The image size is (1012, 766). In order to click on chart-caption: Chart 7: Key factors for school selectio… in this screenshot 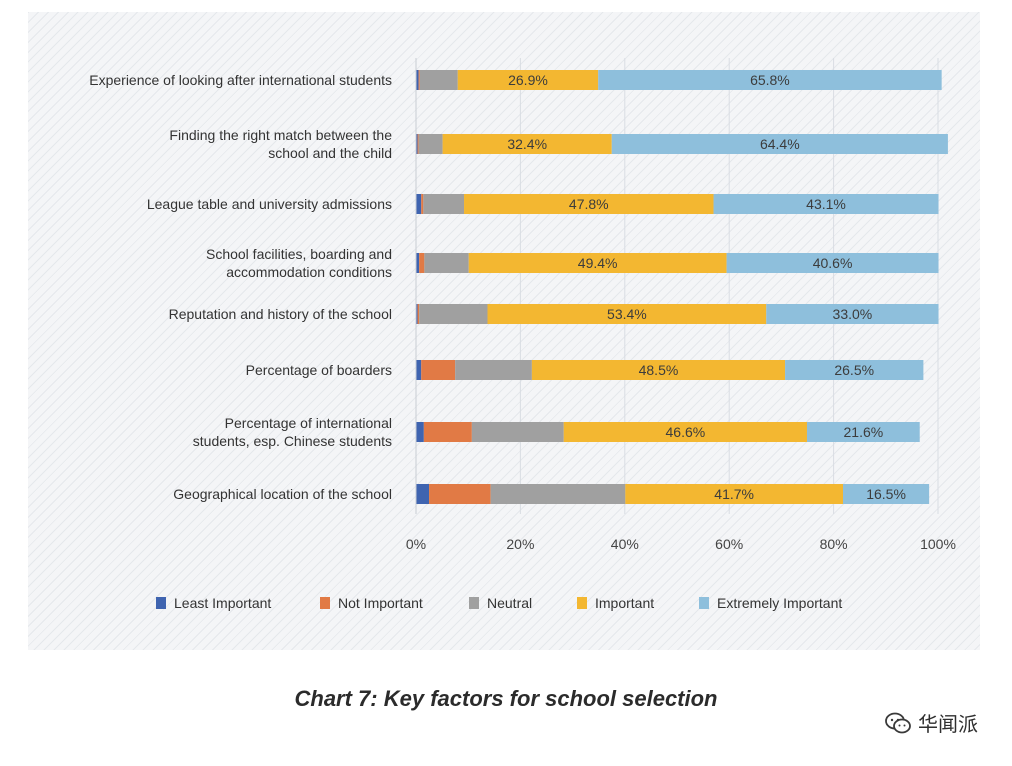, I will do `click(506, 698)`.